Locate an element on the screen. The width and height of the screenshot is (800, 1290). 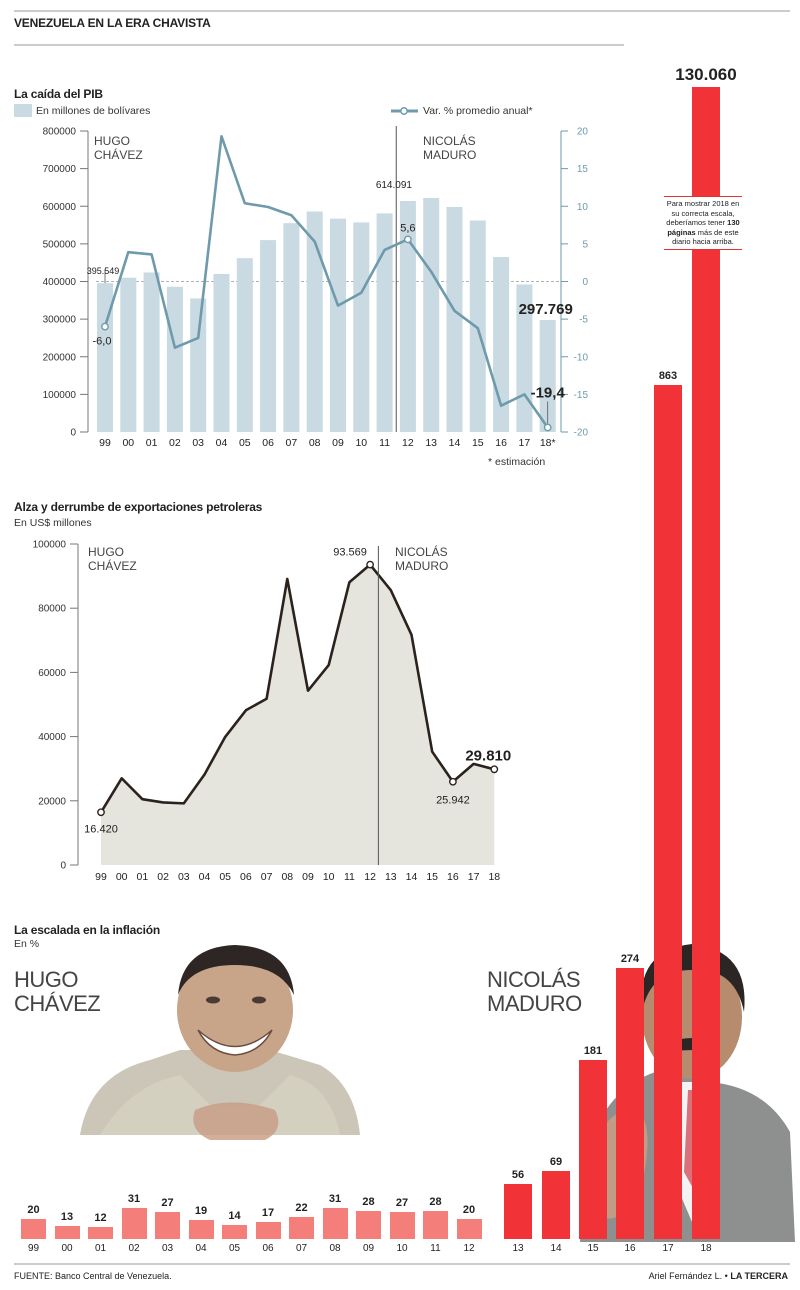
inflation-x-tick: 03 is located at coordinates (167, 1248).